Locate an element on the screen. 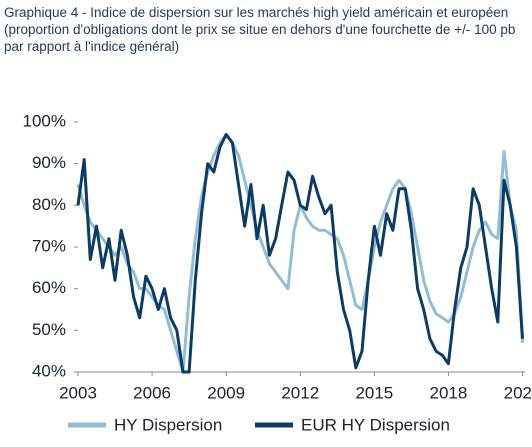 The height and width of the screenshot is (447, 532). x-tick-label: 2015 is located at coordinates (374, 392).